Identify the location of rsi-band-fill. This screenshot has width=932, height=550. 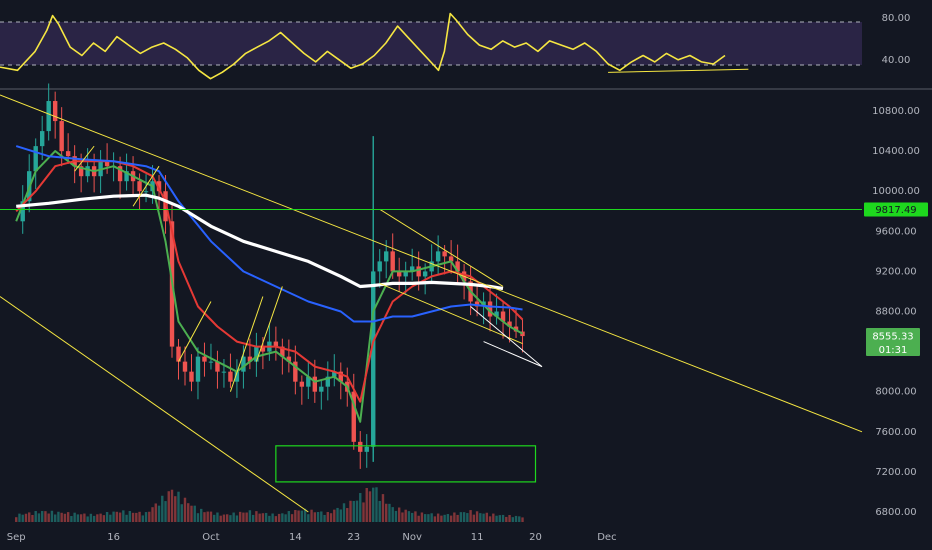
(431, 43).